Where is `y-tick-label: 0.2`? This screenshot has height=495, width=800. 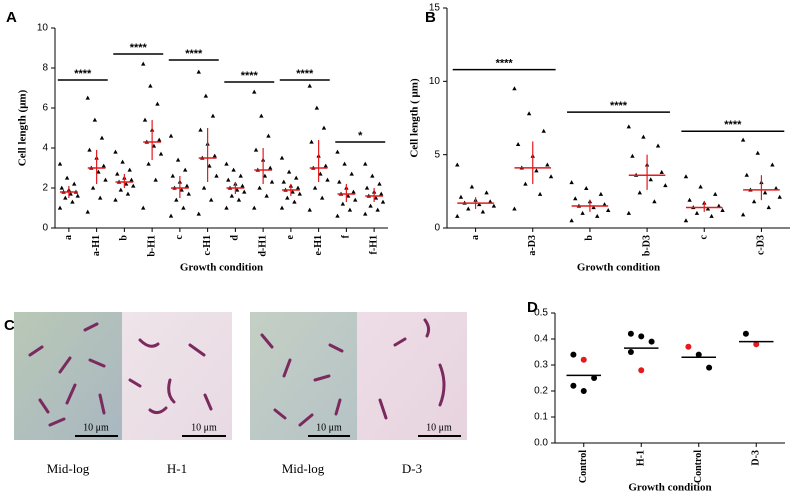 y-tick-label: 0.2 is located at coordinates (541, 391).